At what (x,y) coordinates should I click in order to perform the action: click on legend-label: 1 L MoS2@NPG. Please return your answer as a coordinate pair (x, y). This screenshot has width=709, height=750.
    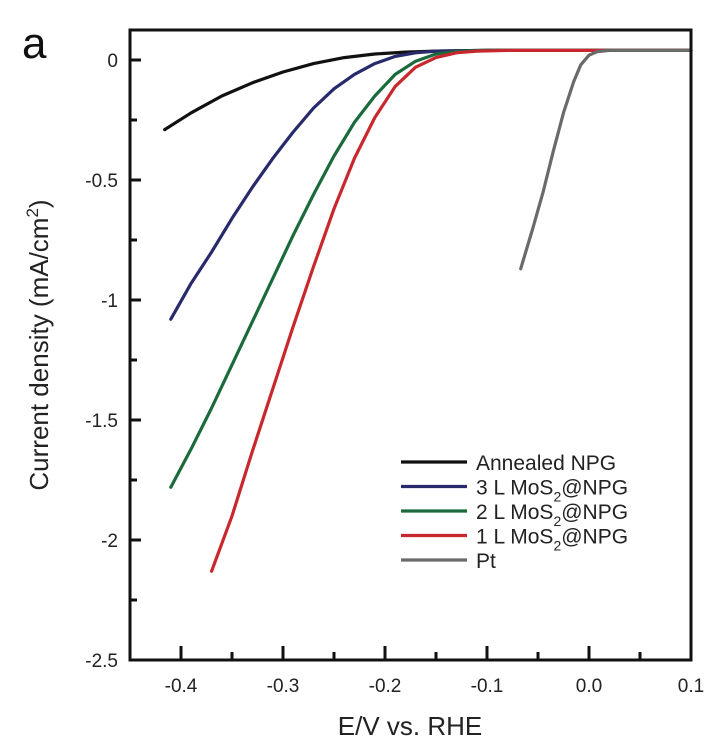
    Looking at the image, I should click on (552, 540).